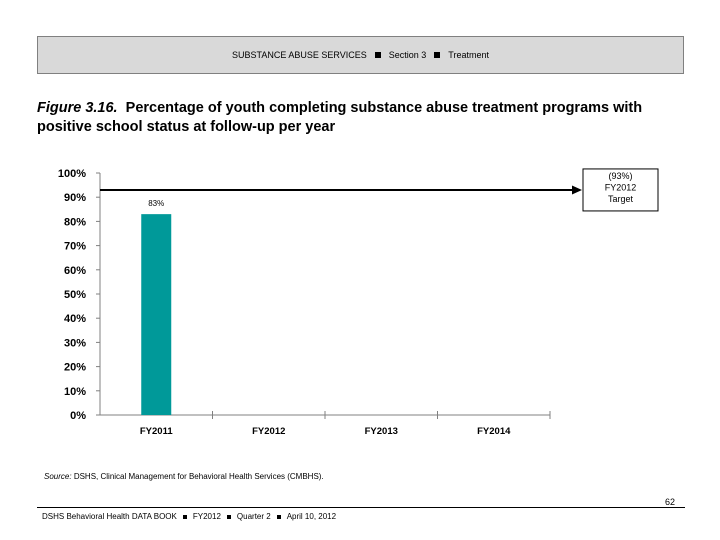  Describe the element at coordinates (75, 271) in the screenshot. I see `y-tick-label: 60%` at that location.